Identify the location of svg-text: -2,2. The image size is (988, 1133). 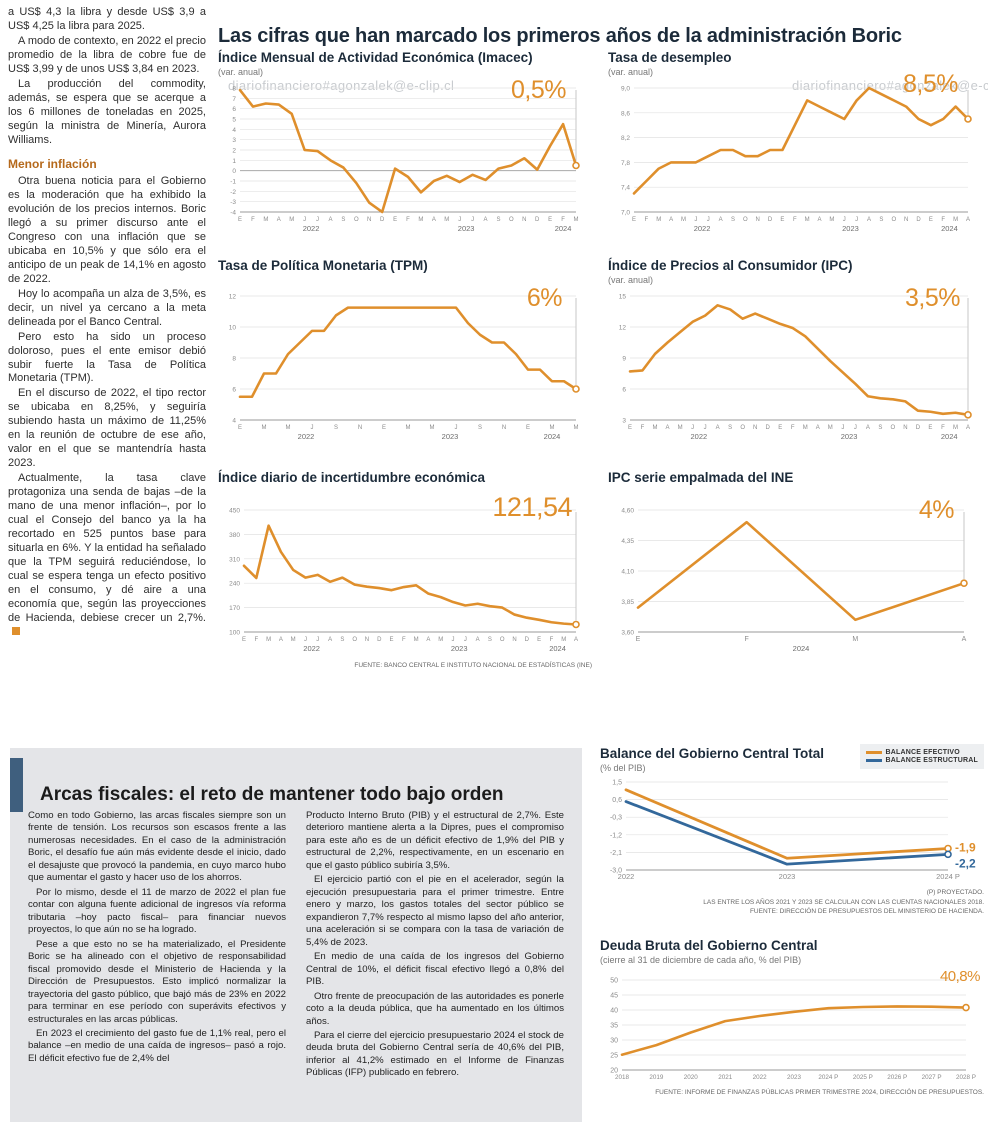
(965, 864).